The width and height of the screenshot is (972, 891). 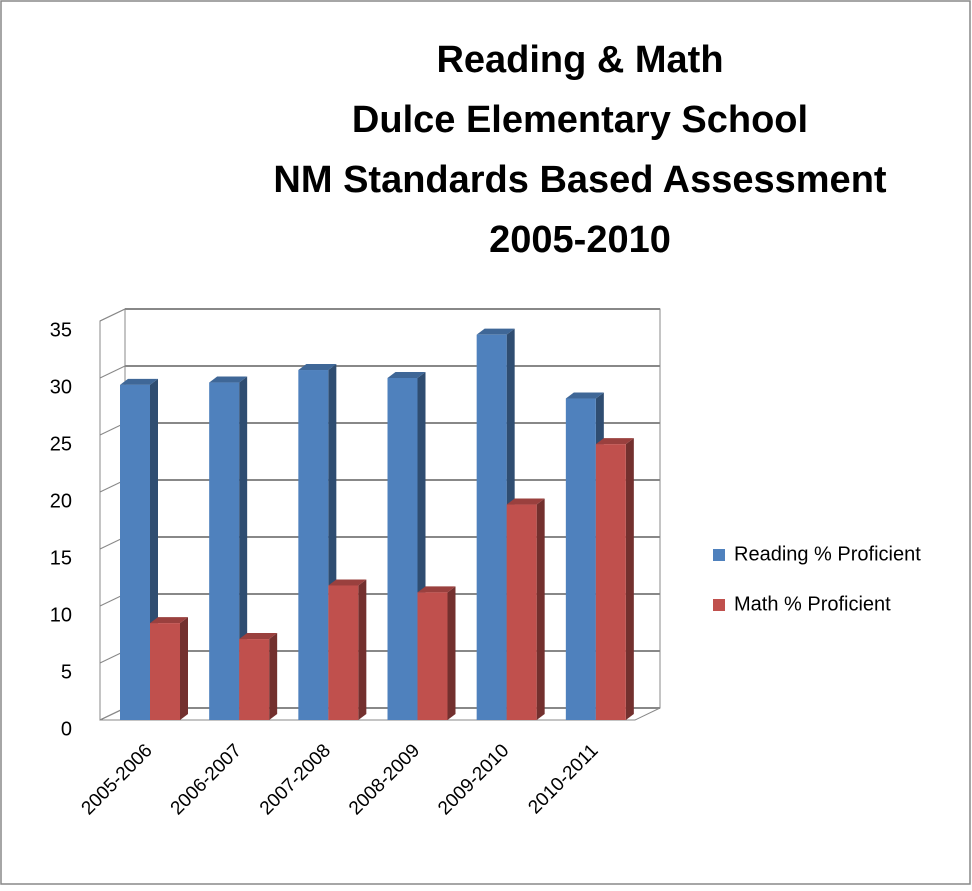 I want to click on chart-title: 2005-2010, so click(x=580, y=240).